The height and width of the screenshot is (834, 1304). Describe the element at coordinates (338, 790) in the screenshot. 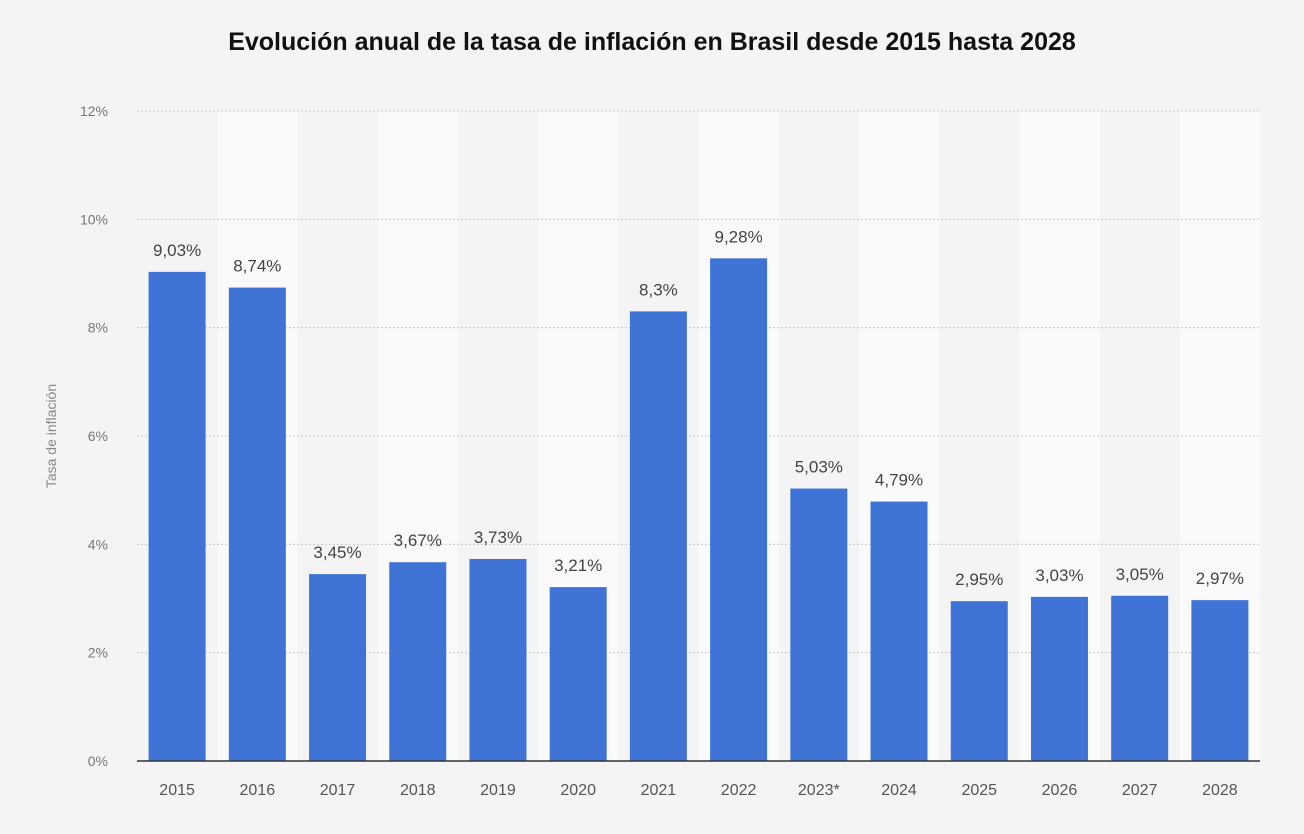

I see `x-tick-label: 2017` at that location.